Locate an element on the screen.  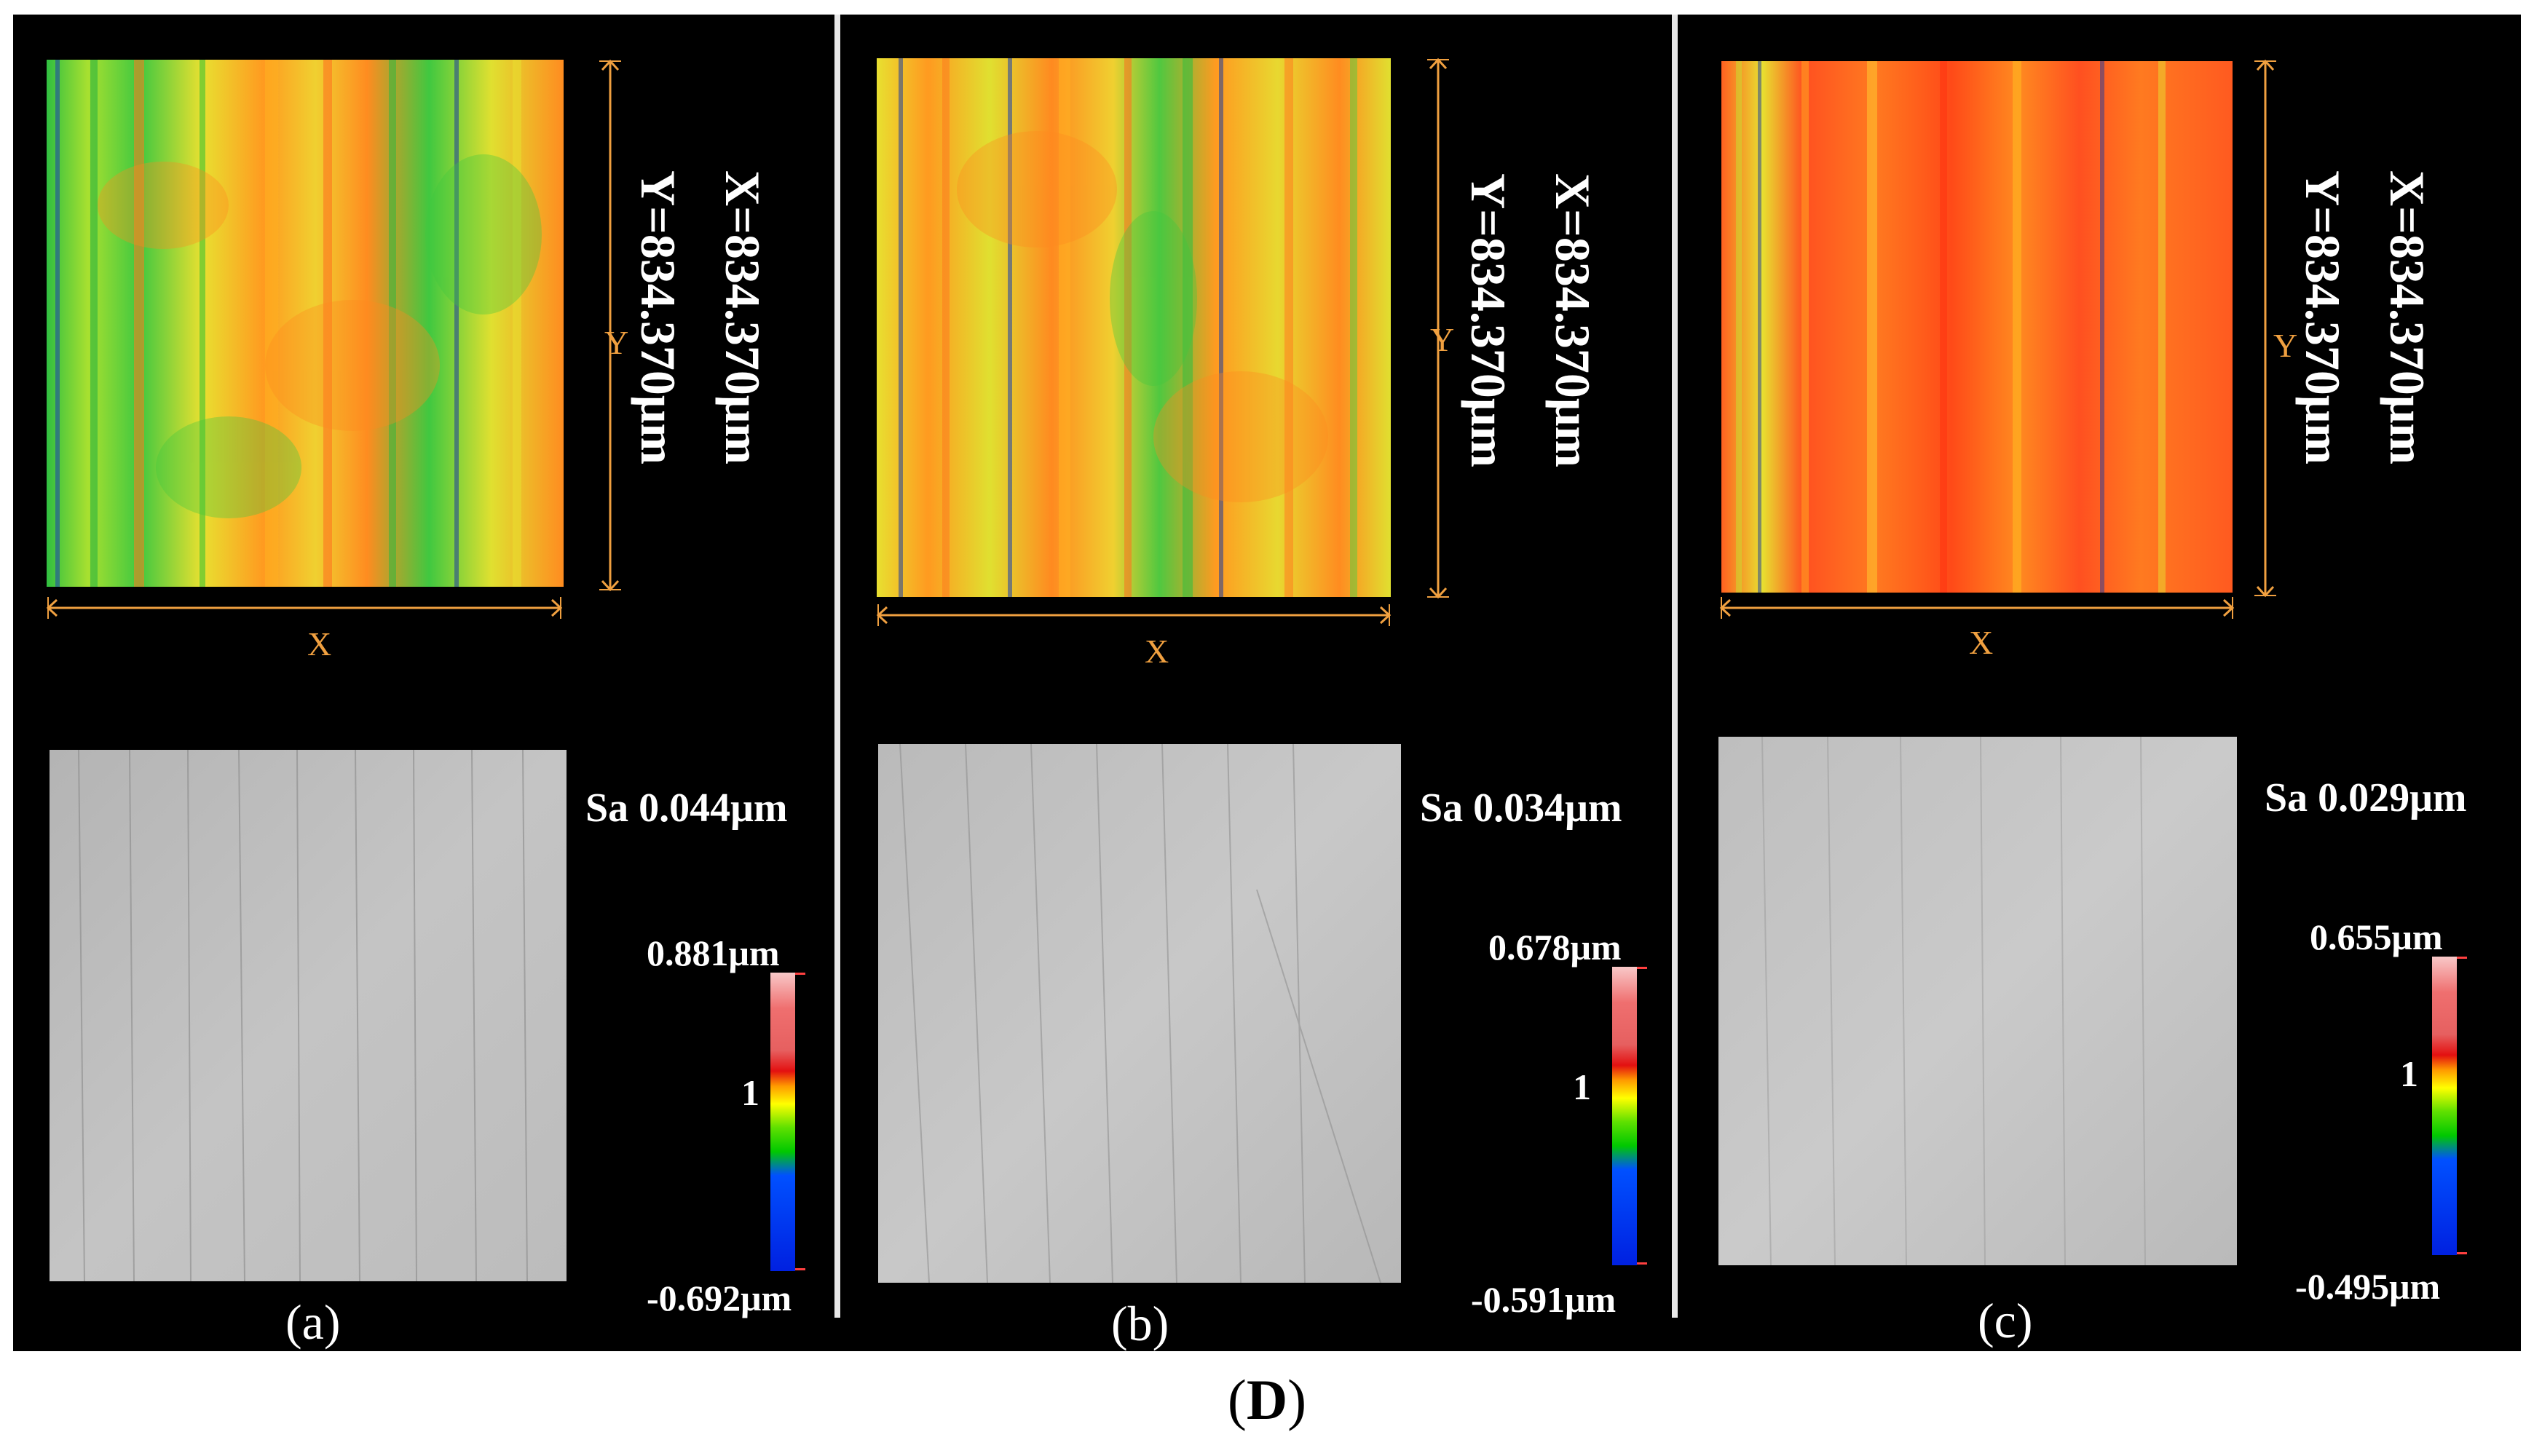
colorbar-max: 0.881μm is located at coordinates (713, 953).